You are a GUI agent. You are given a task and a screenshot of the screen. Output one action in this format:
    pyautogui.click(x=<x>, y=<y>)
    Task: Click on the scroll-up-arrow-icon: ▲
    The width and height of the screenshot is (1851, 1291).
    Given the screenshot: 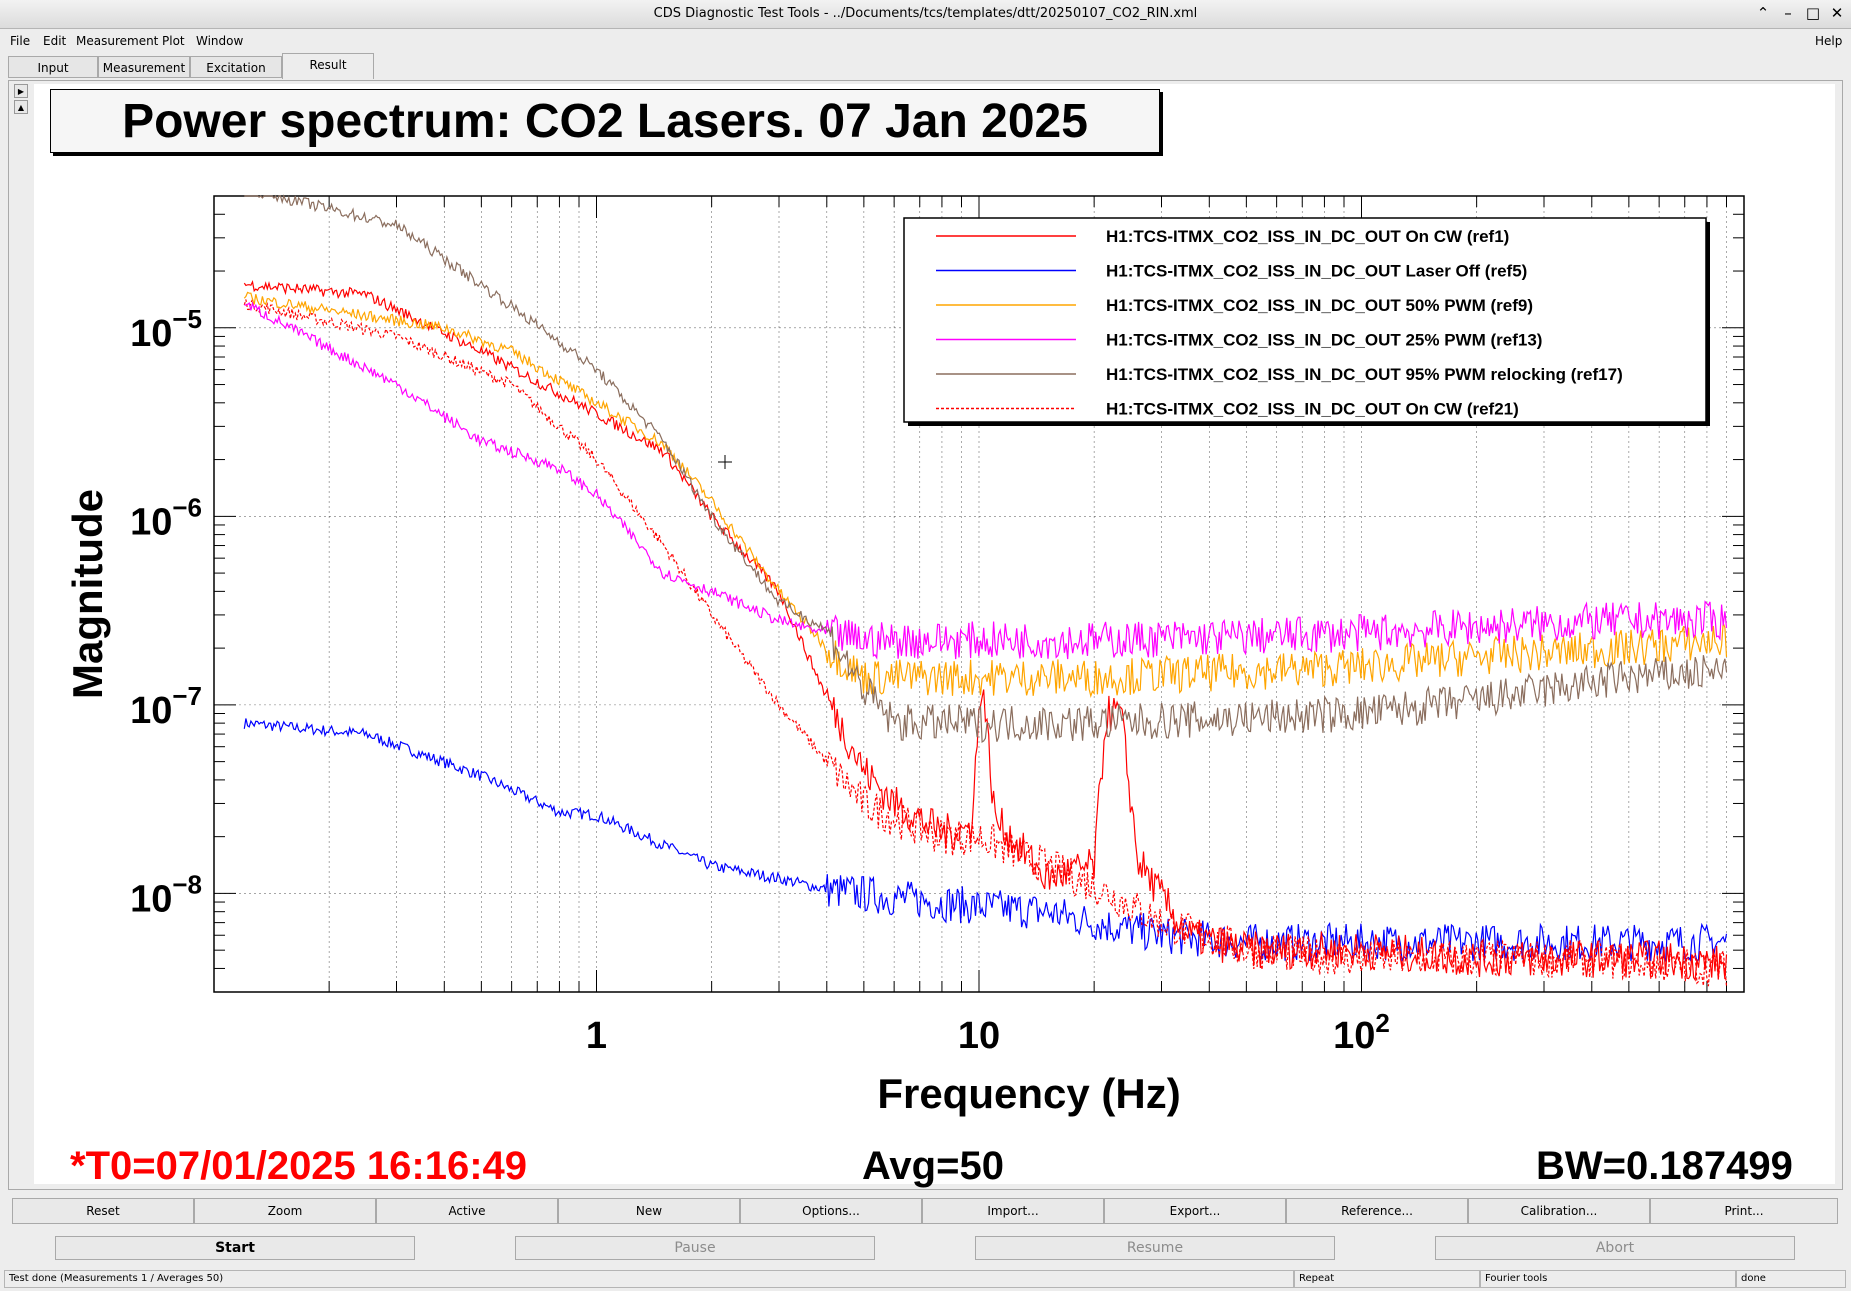 What is the action you would take?
    pyautogui.click(x=21, y=107)
    